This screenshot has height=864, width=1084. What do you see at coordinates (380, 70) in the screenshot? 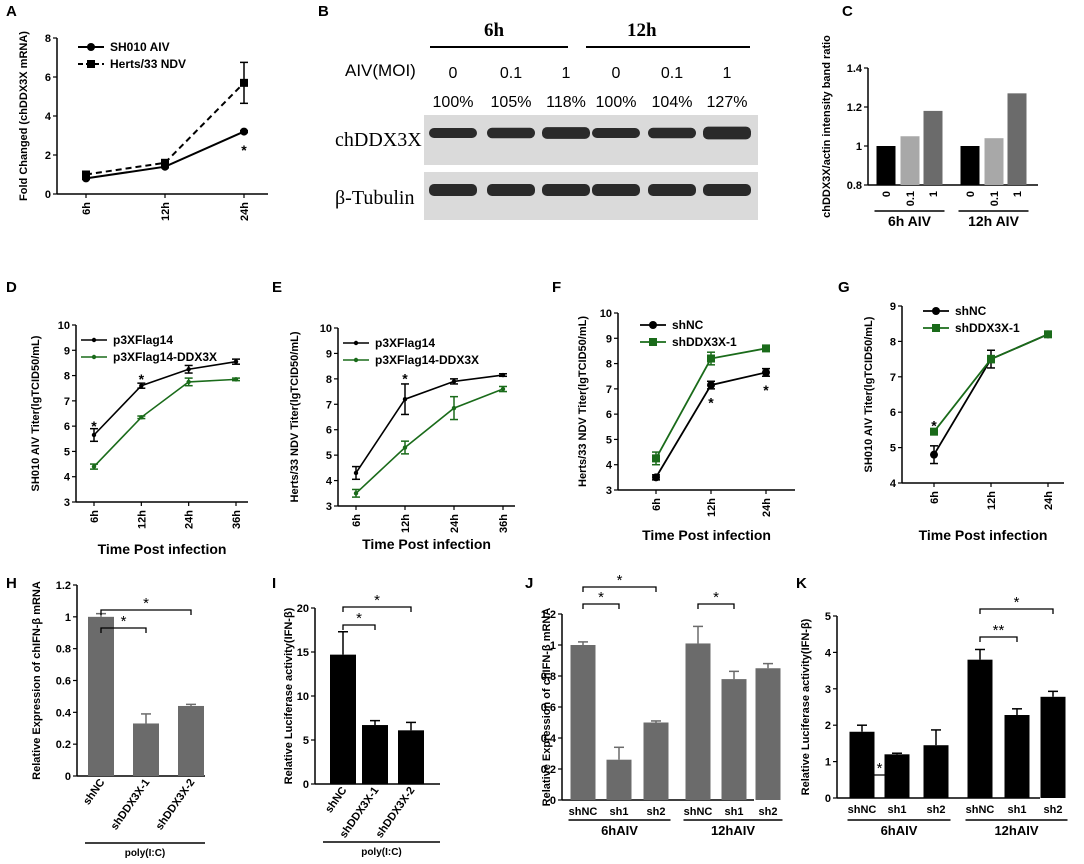
I see `blot-moi-label: AIV(MOI)` at bounding box center [380, 70].